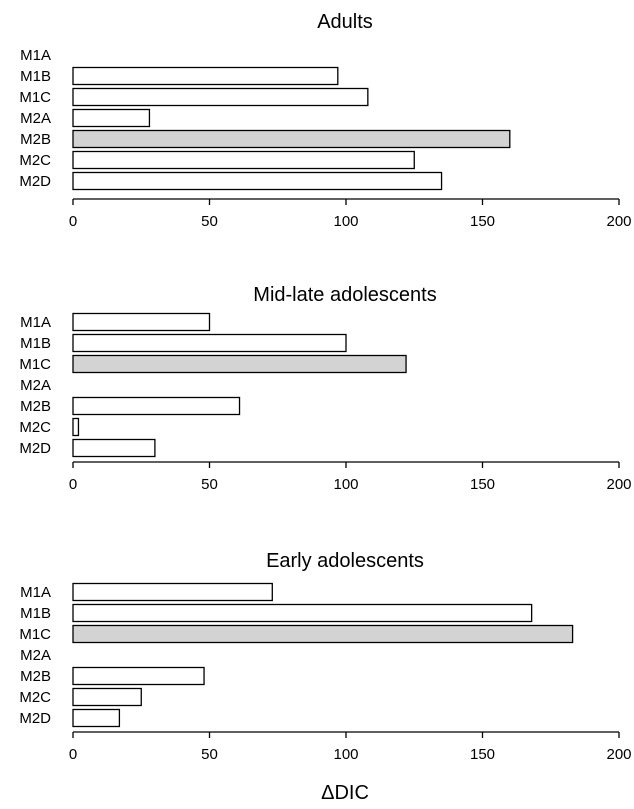 The width and height of the screenshot is (634, 809). What do you see at coordinates (345, 793) in the screenshot?
I see `x-axis-label: ΔDIC` at bounding box center [345, 793].